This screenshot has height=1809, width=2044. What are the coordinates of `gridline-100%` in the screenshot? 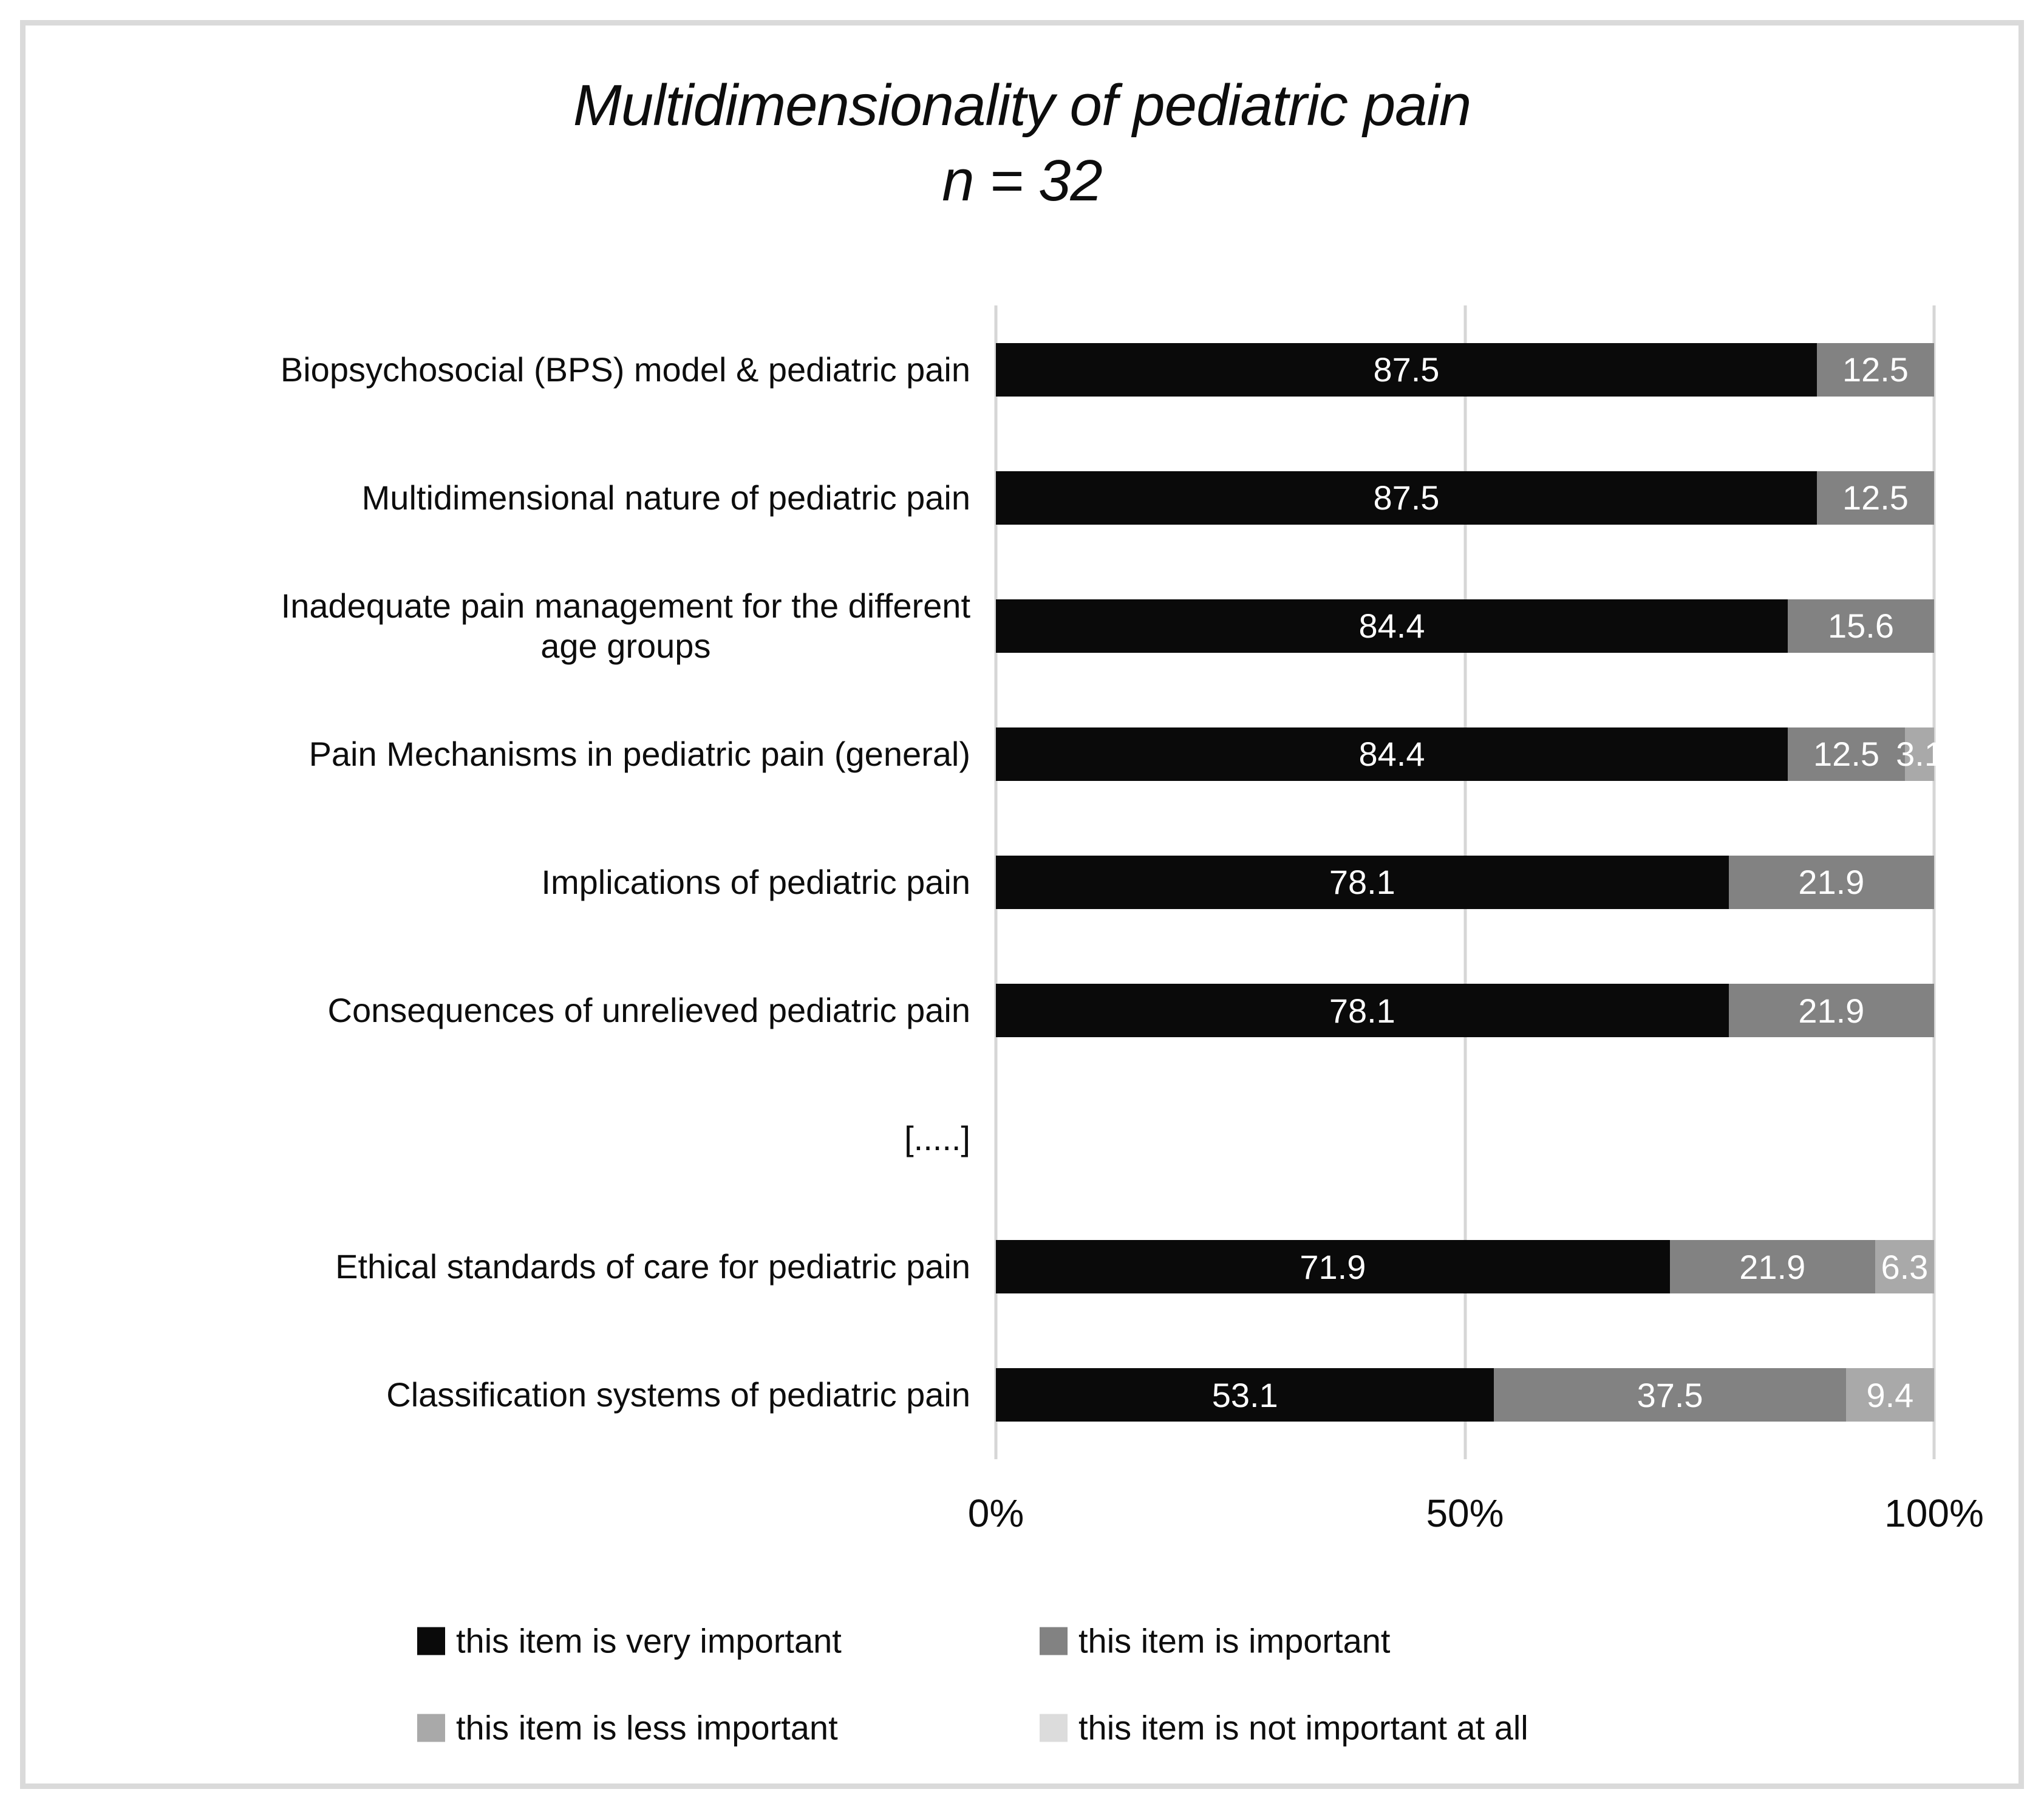 It's located at (1934, 882).